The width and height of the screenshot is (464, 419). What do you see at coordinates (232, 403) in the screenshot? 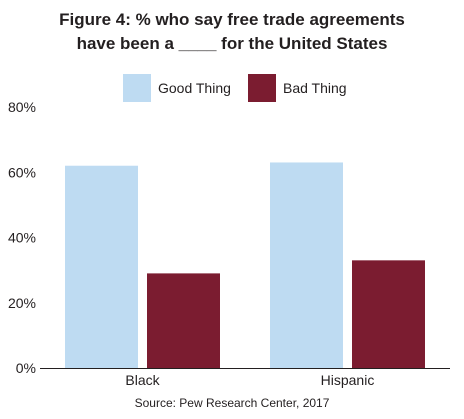
I see `source-note: Source: Pew Research Center, 2017` at bounding box center [232, 403].